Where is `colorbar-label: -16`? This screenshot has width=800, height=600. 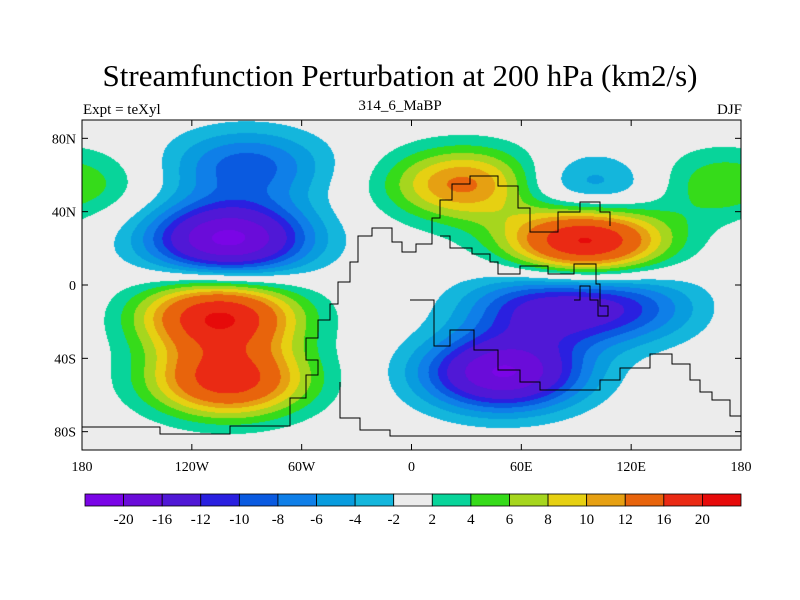
colorbar-label: -16 is located at coordinates (162, 520).